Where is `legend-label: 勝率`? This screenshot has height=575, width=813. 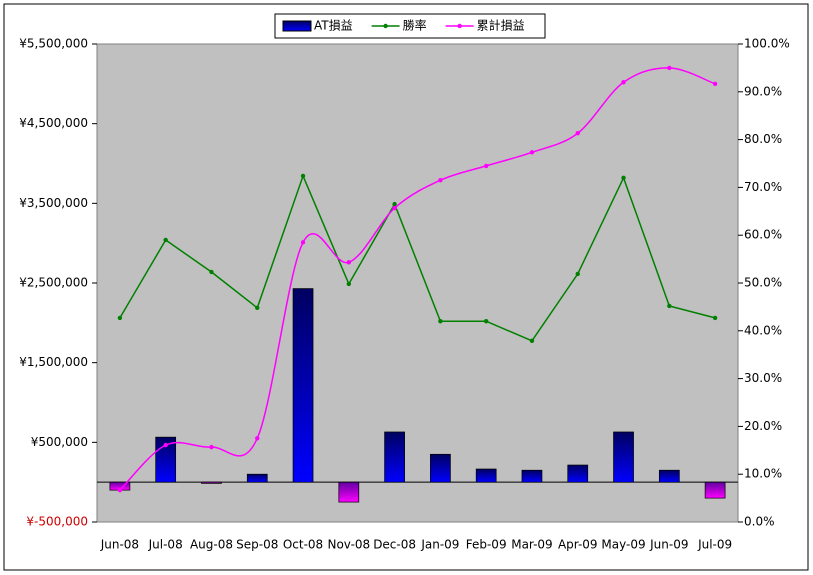
legend-label: 勝率 is located at coordinates (415, 25).